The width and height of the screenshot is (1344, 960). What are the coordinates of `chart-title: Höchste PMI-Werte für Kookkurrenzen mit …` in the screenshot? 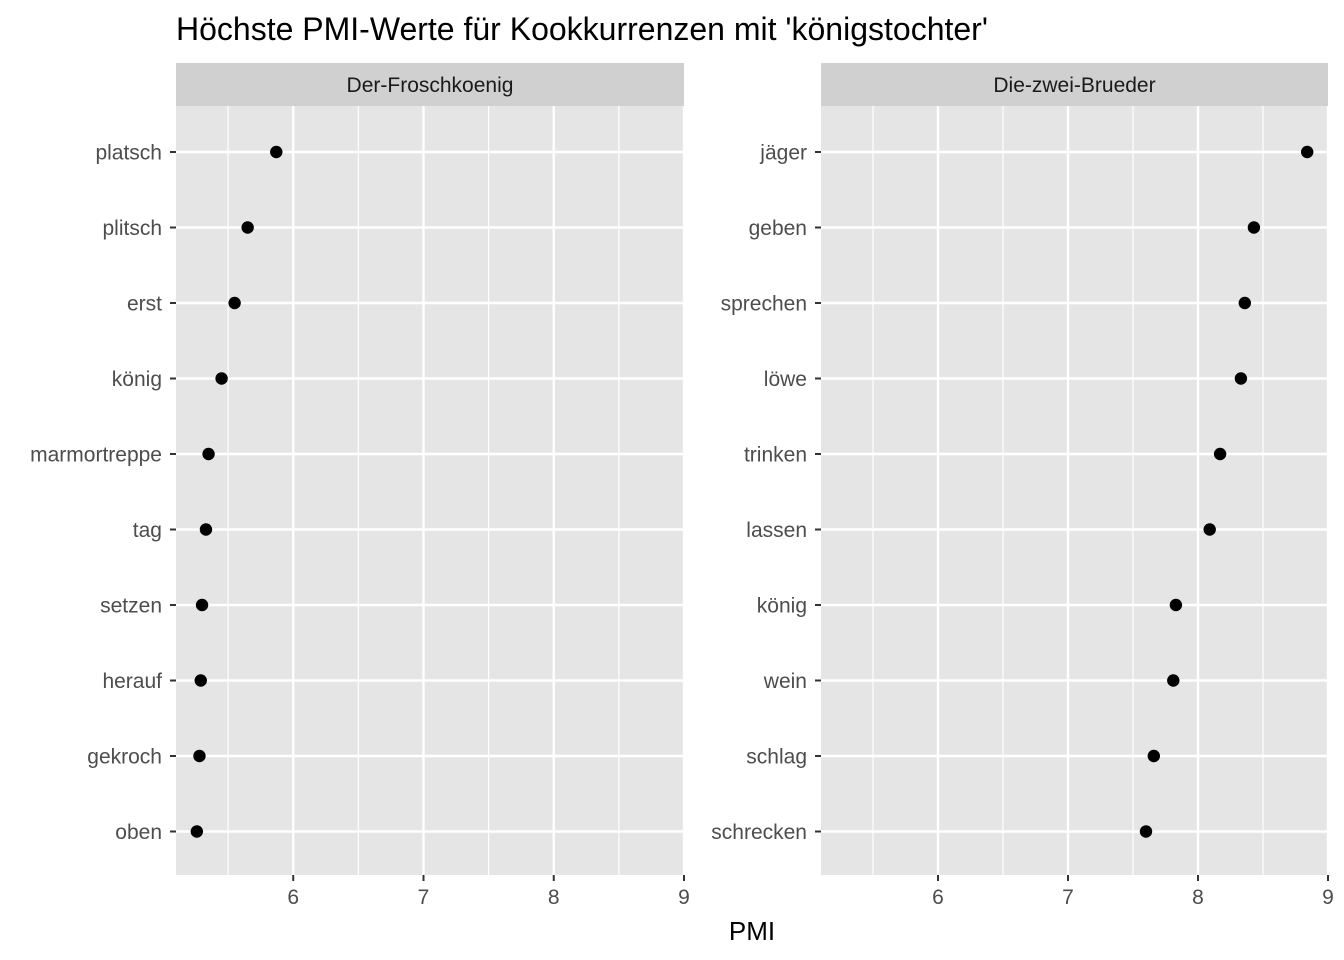 It's located at (582, 29).